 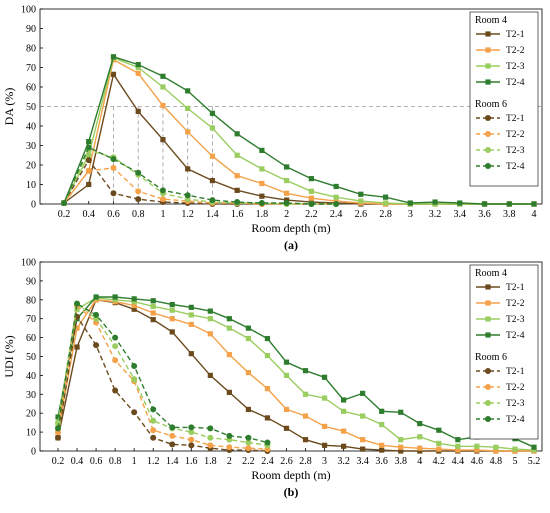 What do you see at coordinates (212, 214) in the screenshot?
I see `x-tick-label: 1.4` at bounding box center [212, 214].